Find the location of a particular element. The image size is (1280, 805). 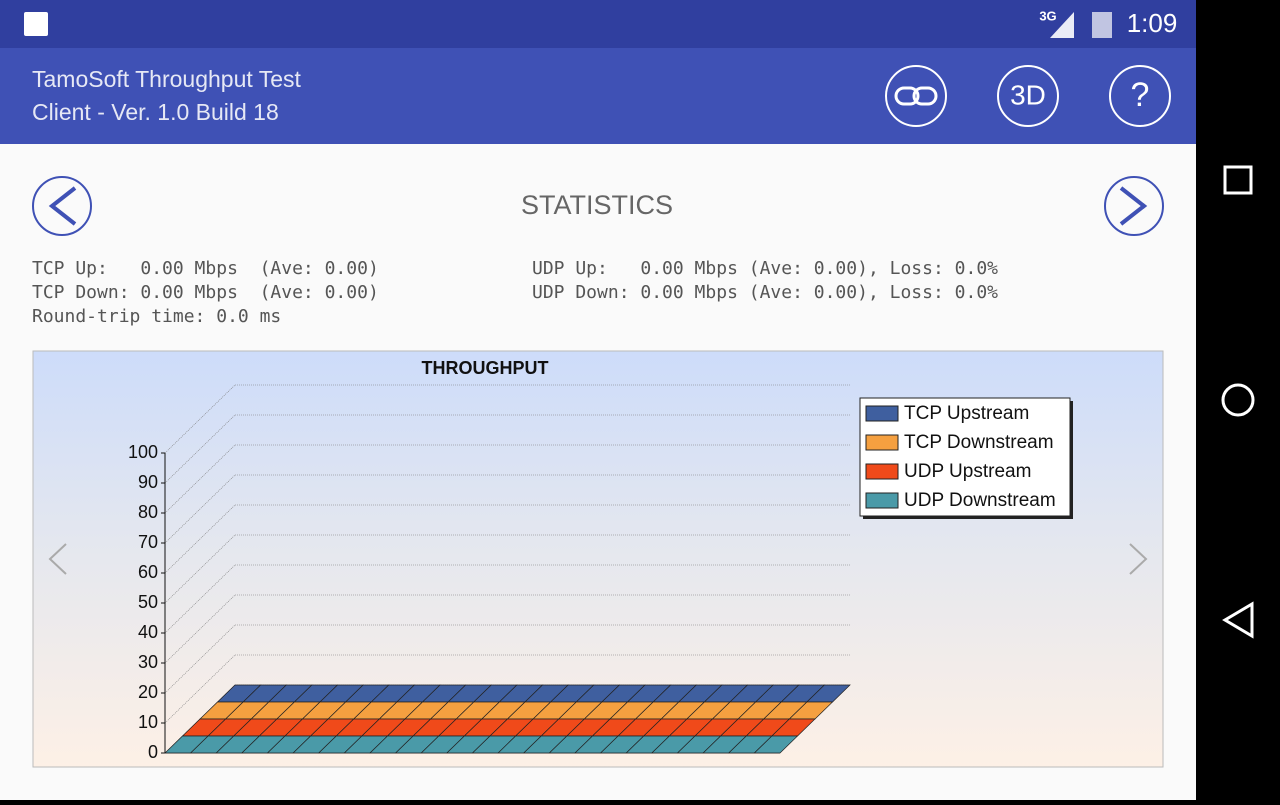

y-tick-label: 50 is located at coordinates (148, 602).